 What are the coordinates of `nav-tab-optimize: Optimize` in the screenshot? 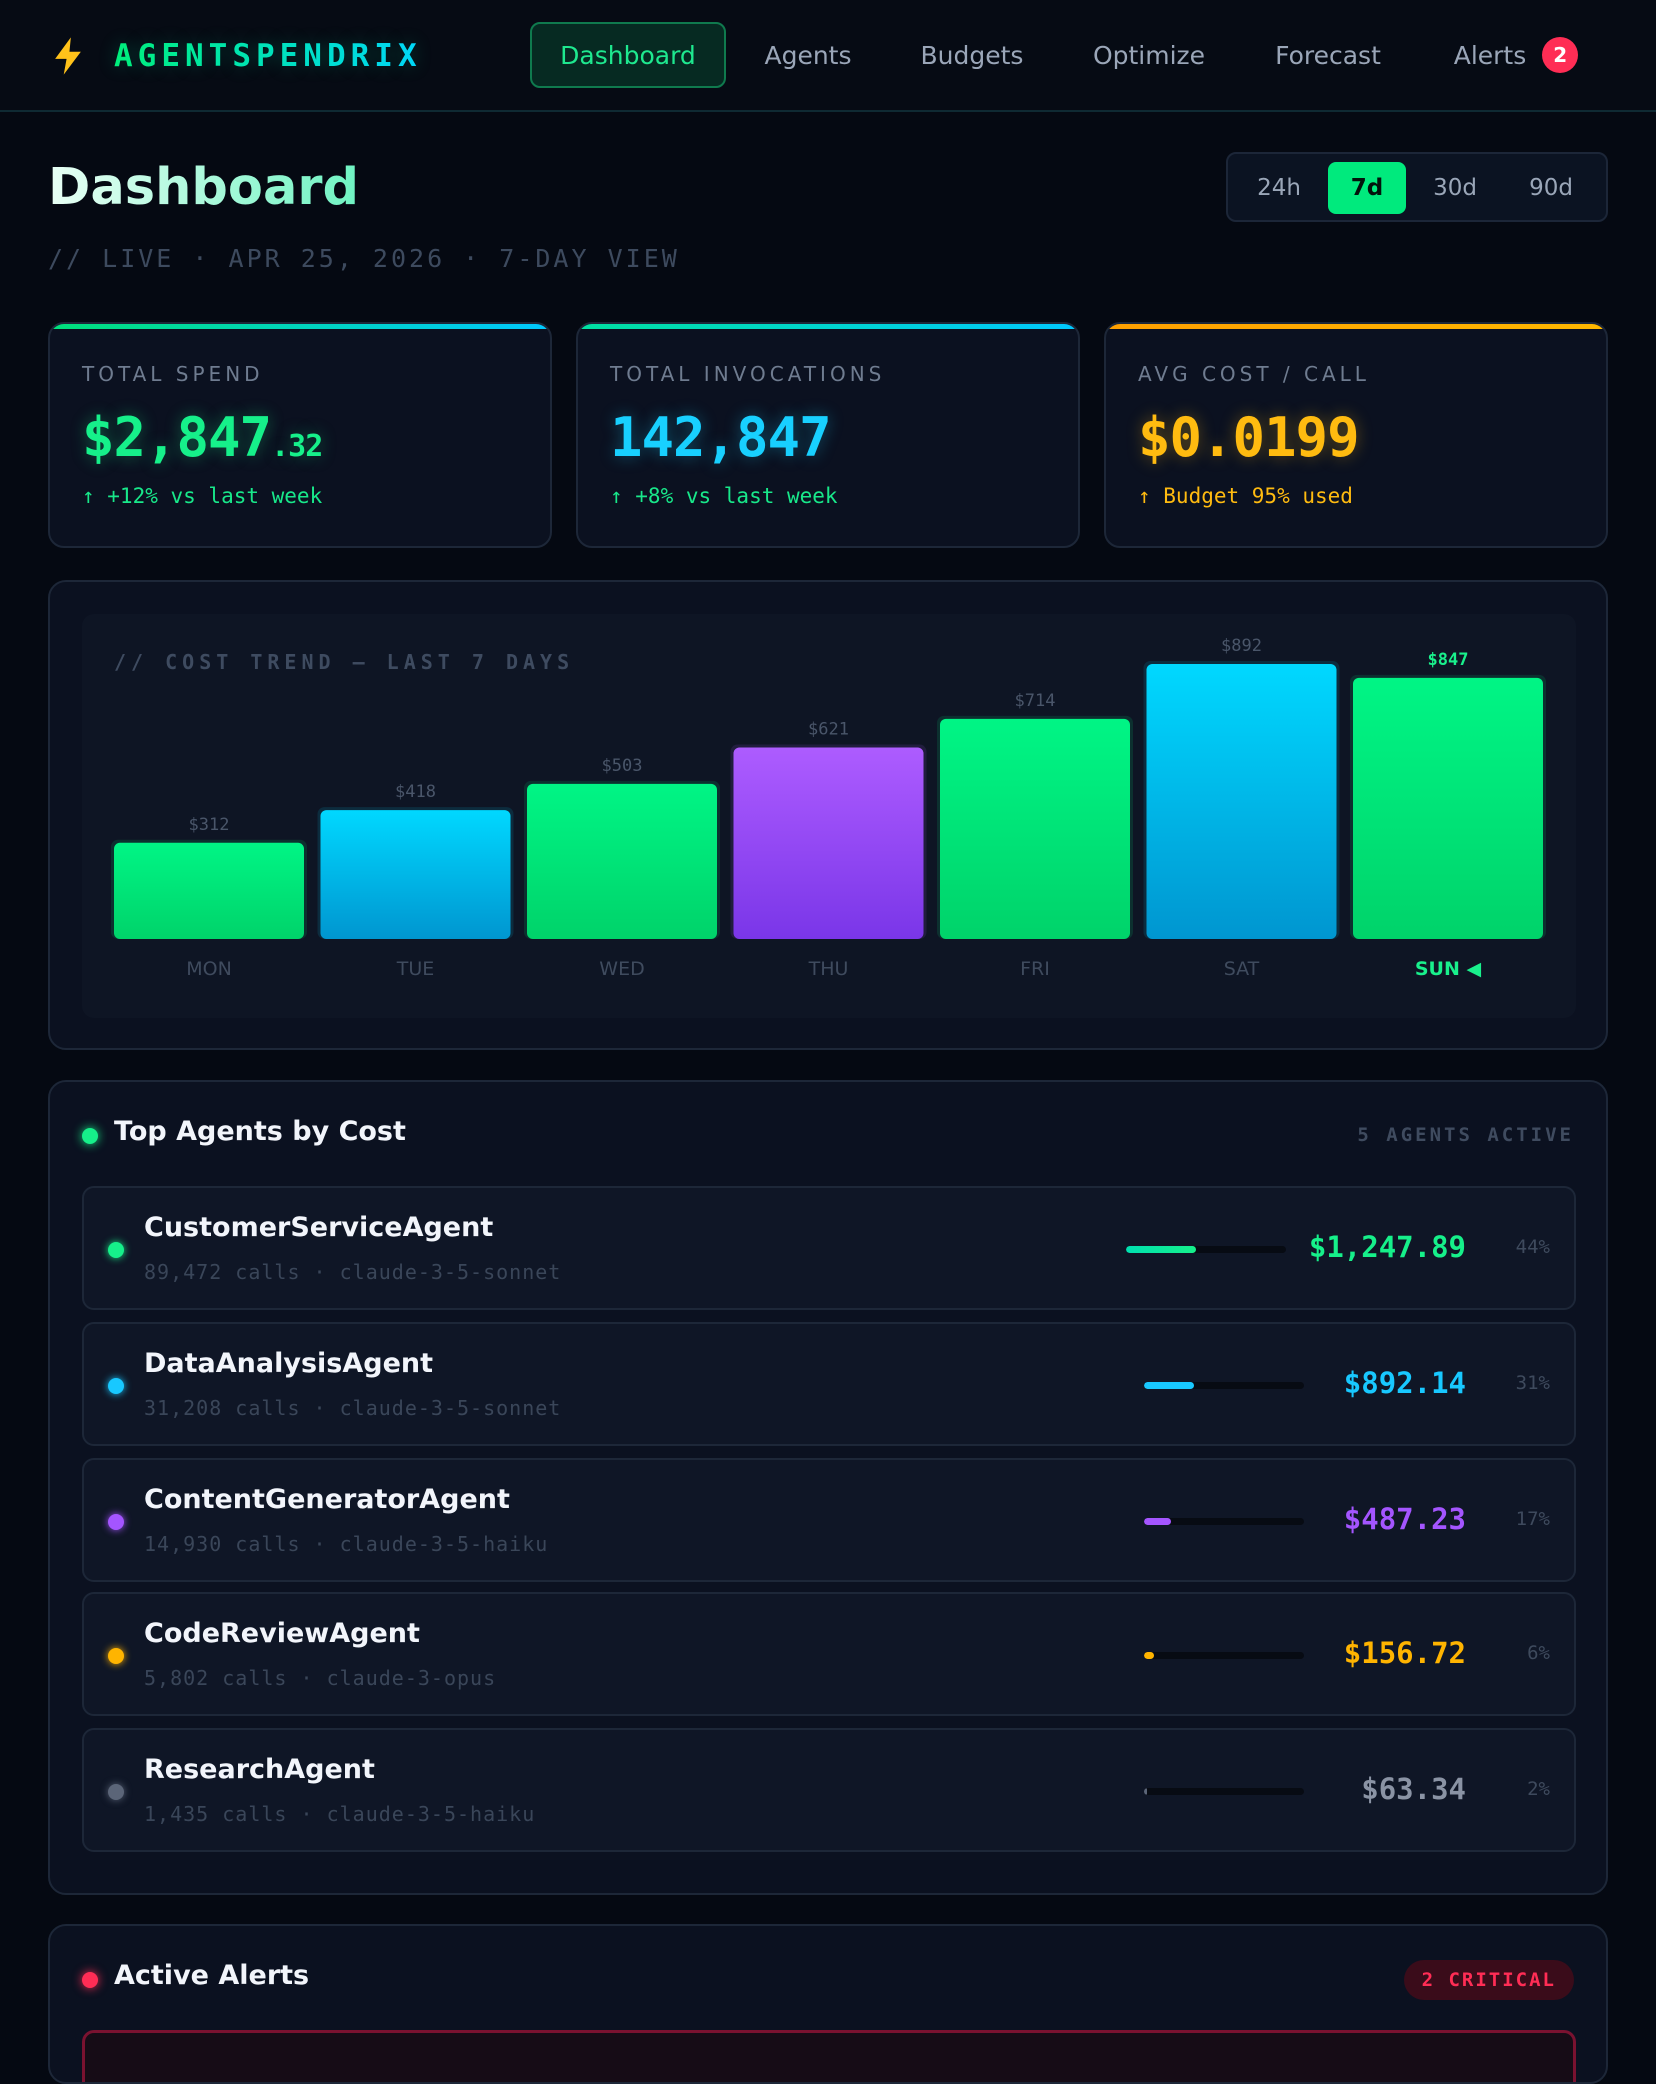 It's located at (1149, 55).